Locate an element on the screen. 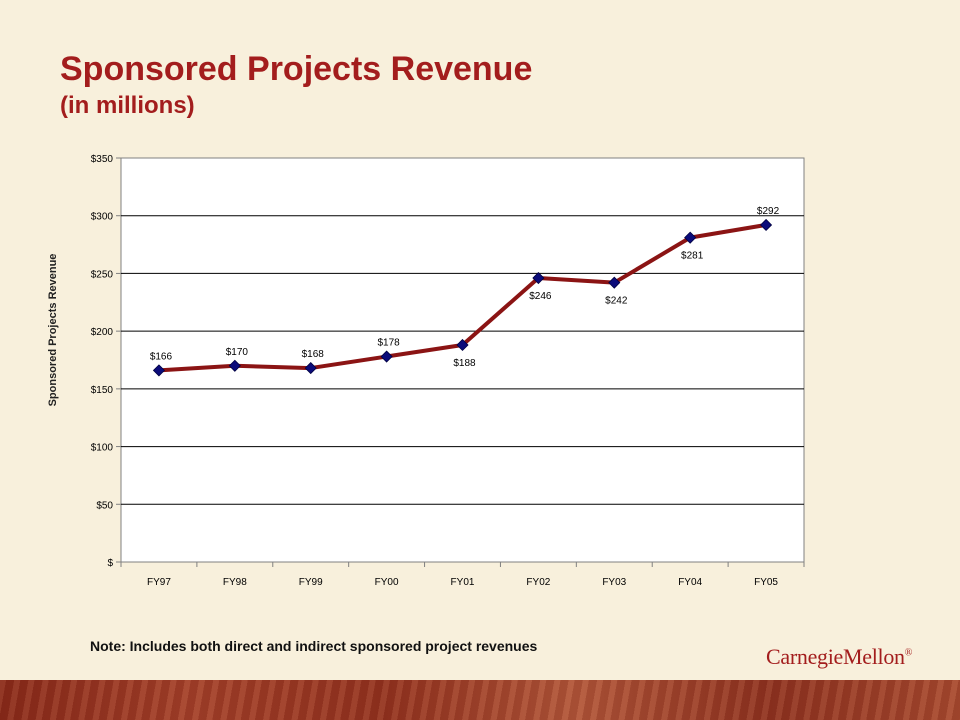 This screenshot has height=720, width=960. y-tick-label: $250 is located at coordinates (102, 274).